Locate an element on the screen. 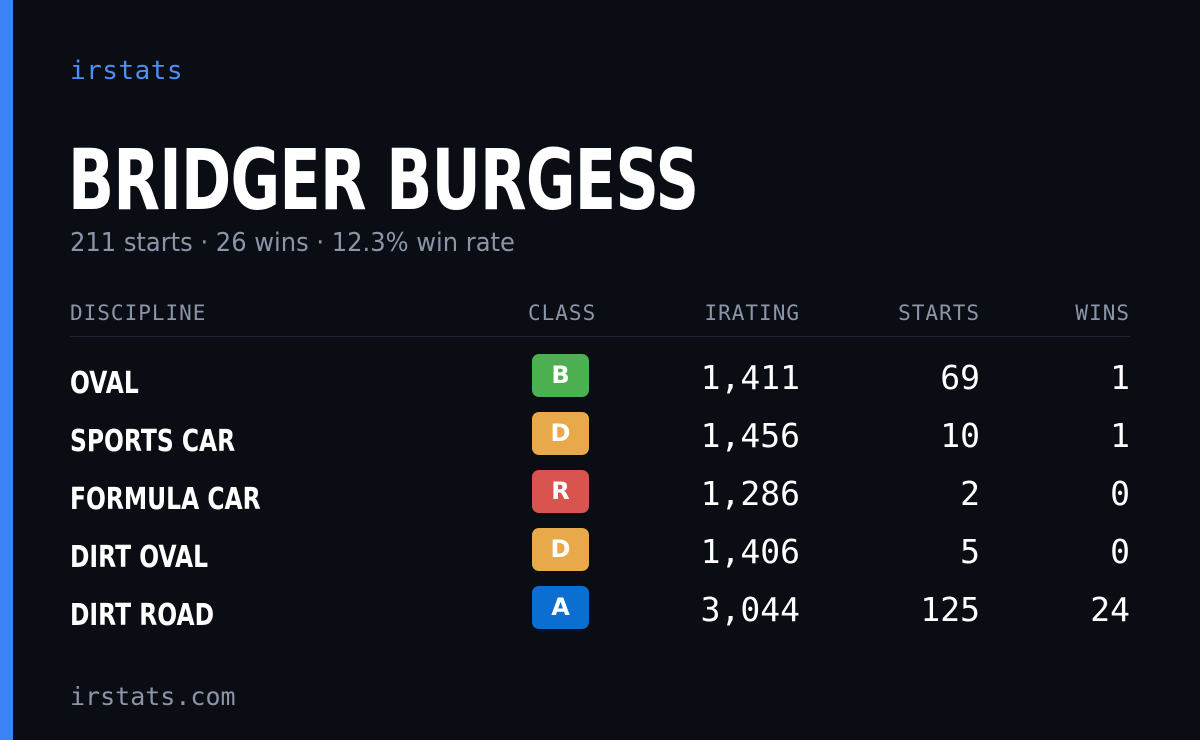  row-discipline: DIRT ROAD is located at coordinates (142, 615).